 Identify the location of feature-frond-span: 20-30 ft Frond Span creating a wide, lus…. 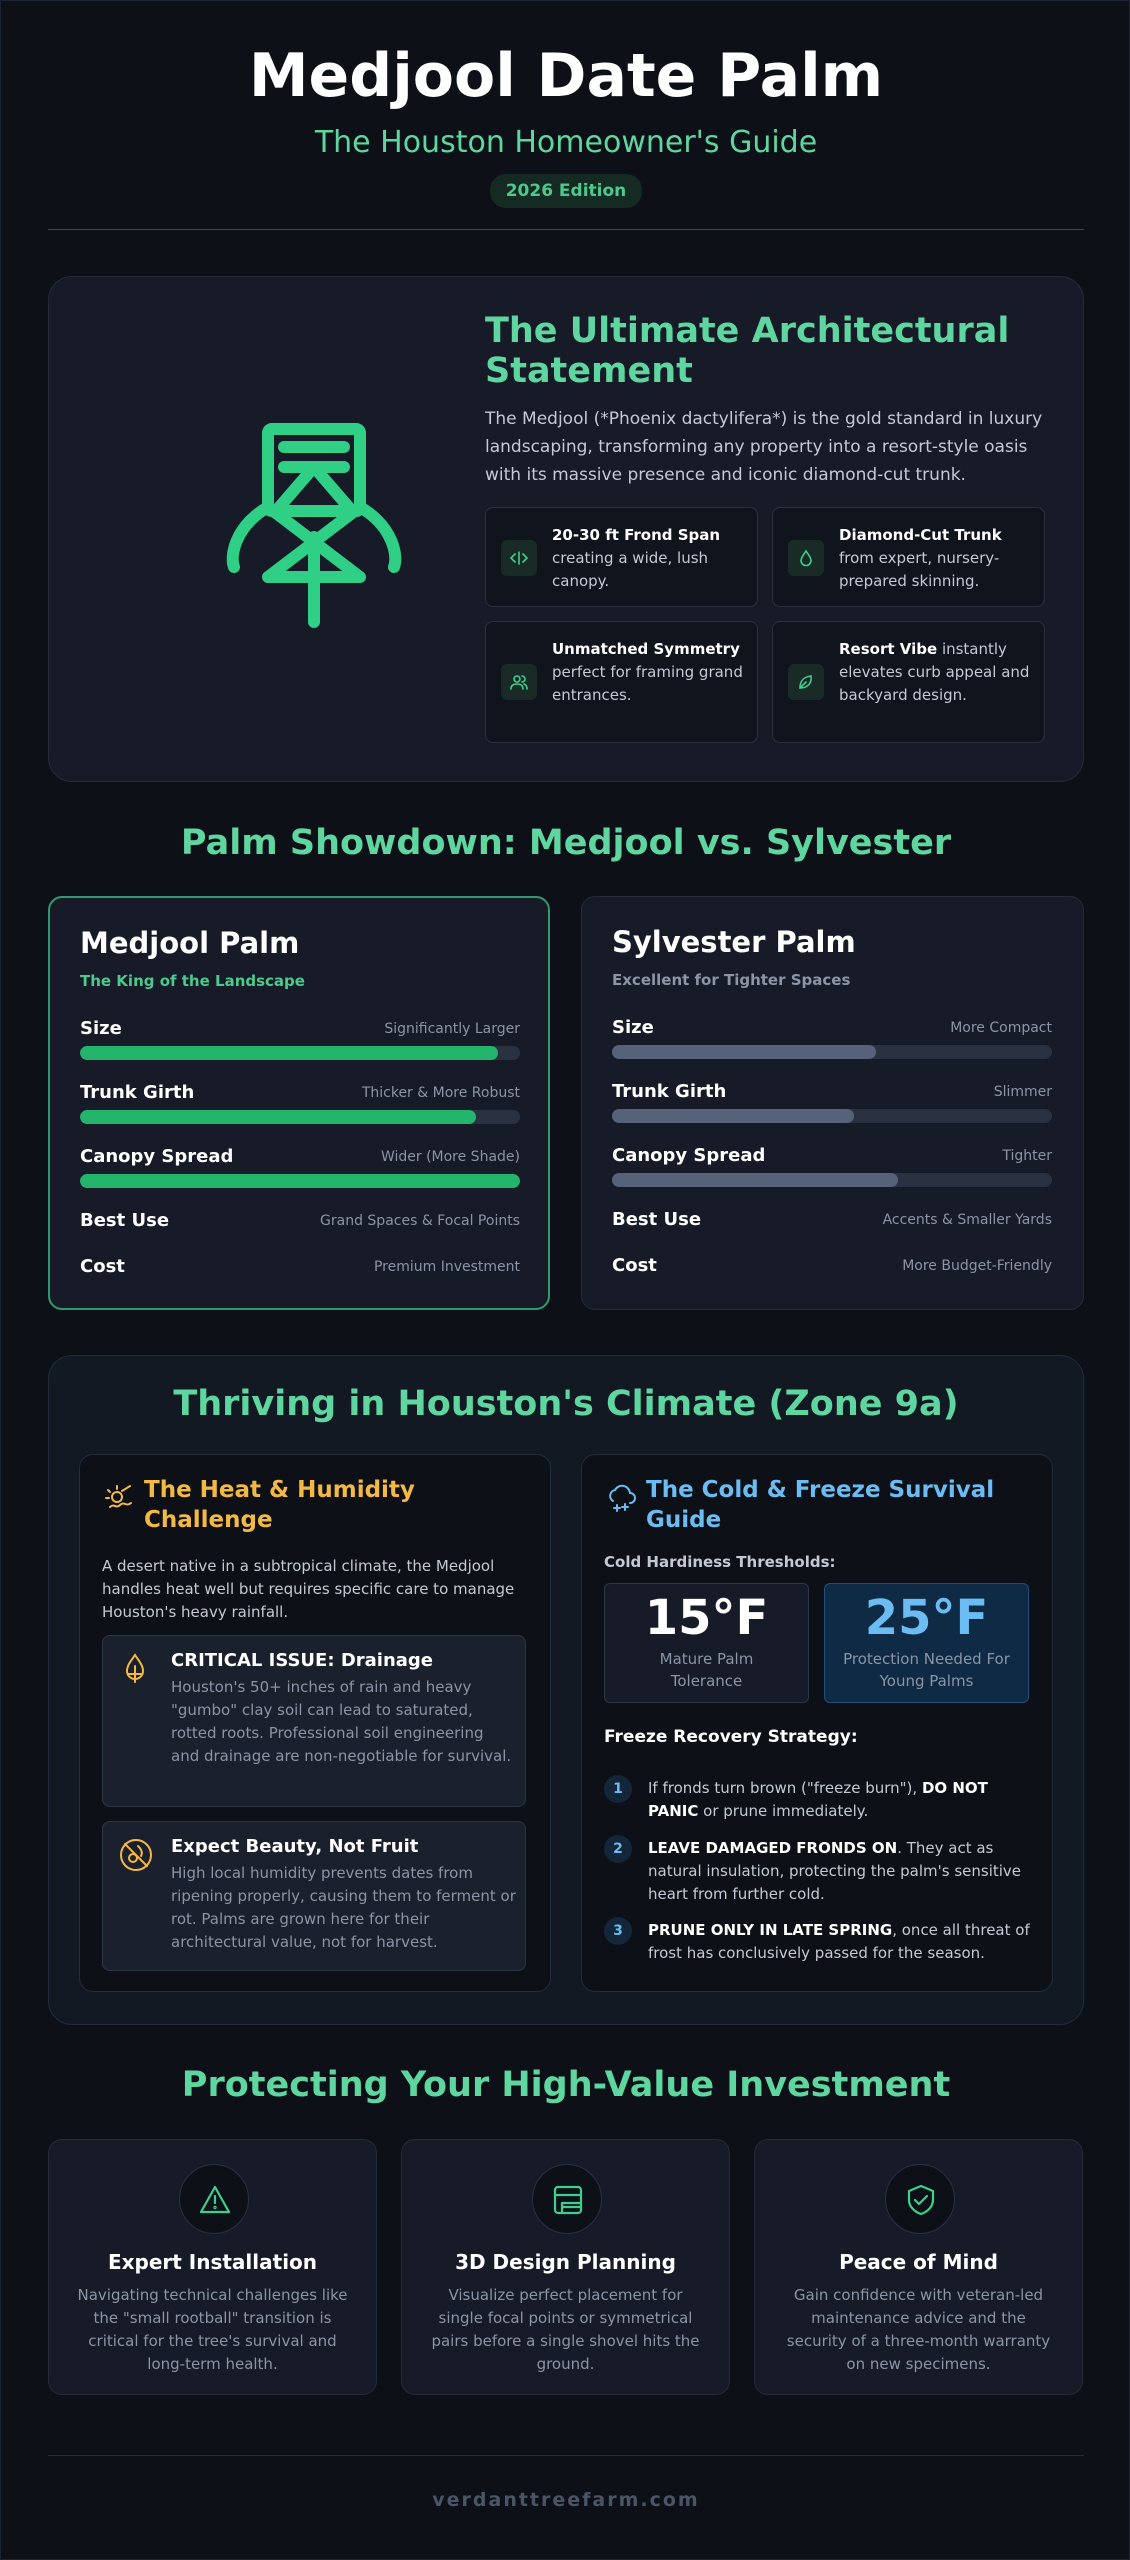
(621, 557).